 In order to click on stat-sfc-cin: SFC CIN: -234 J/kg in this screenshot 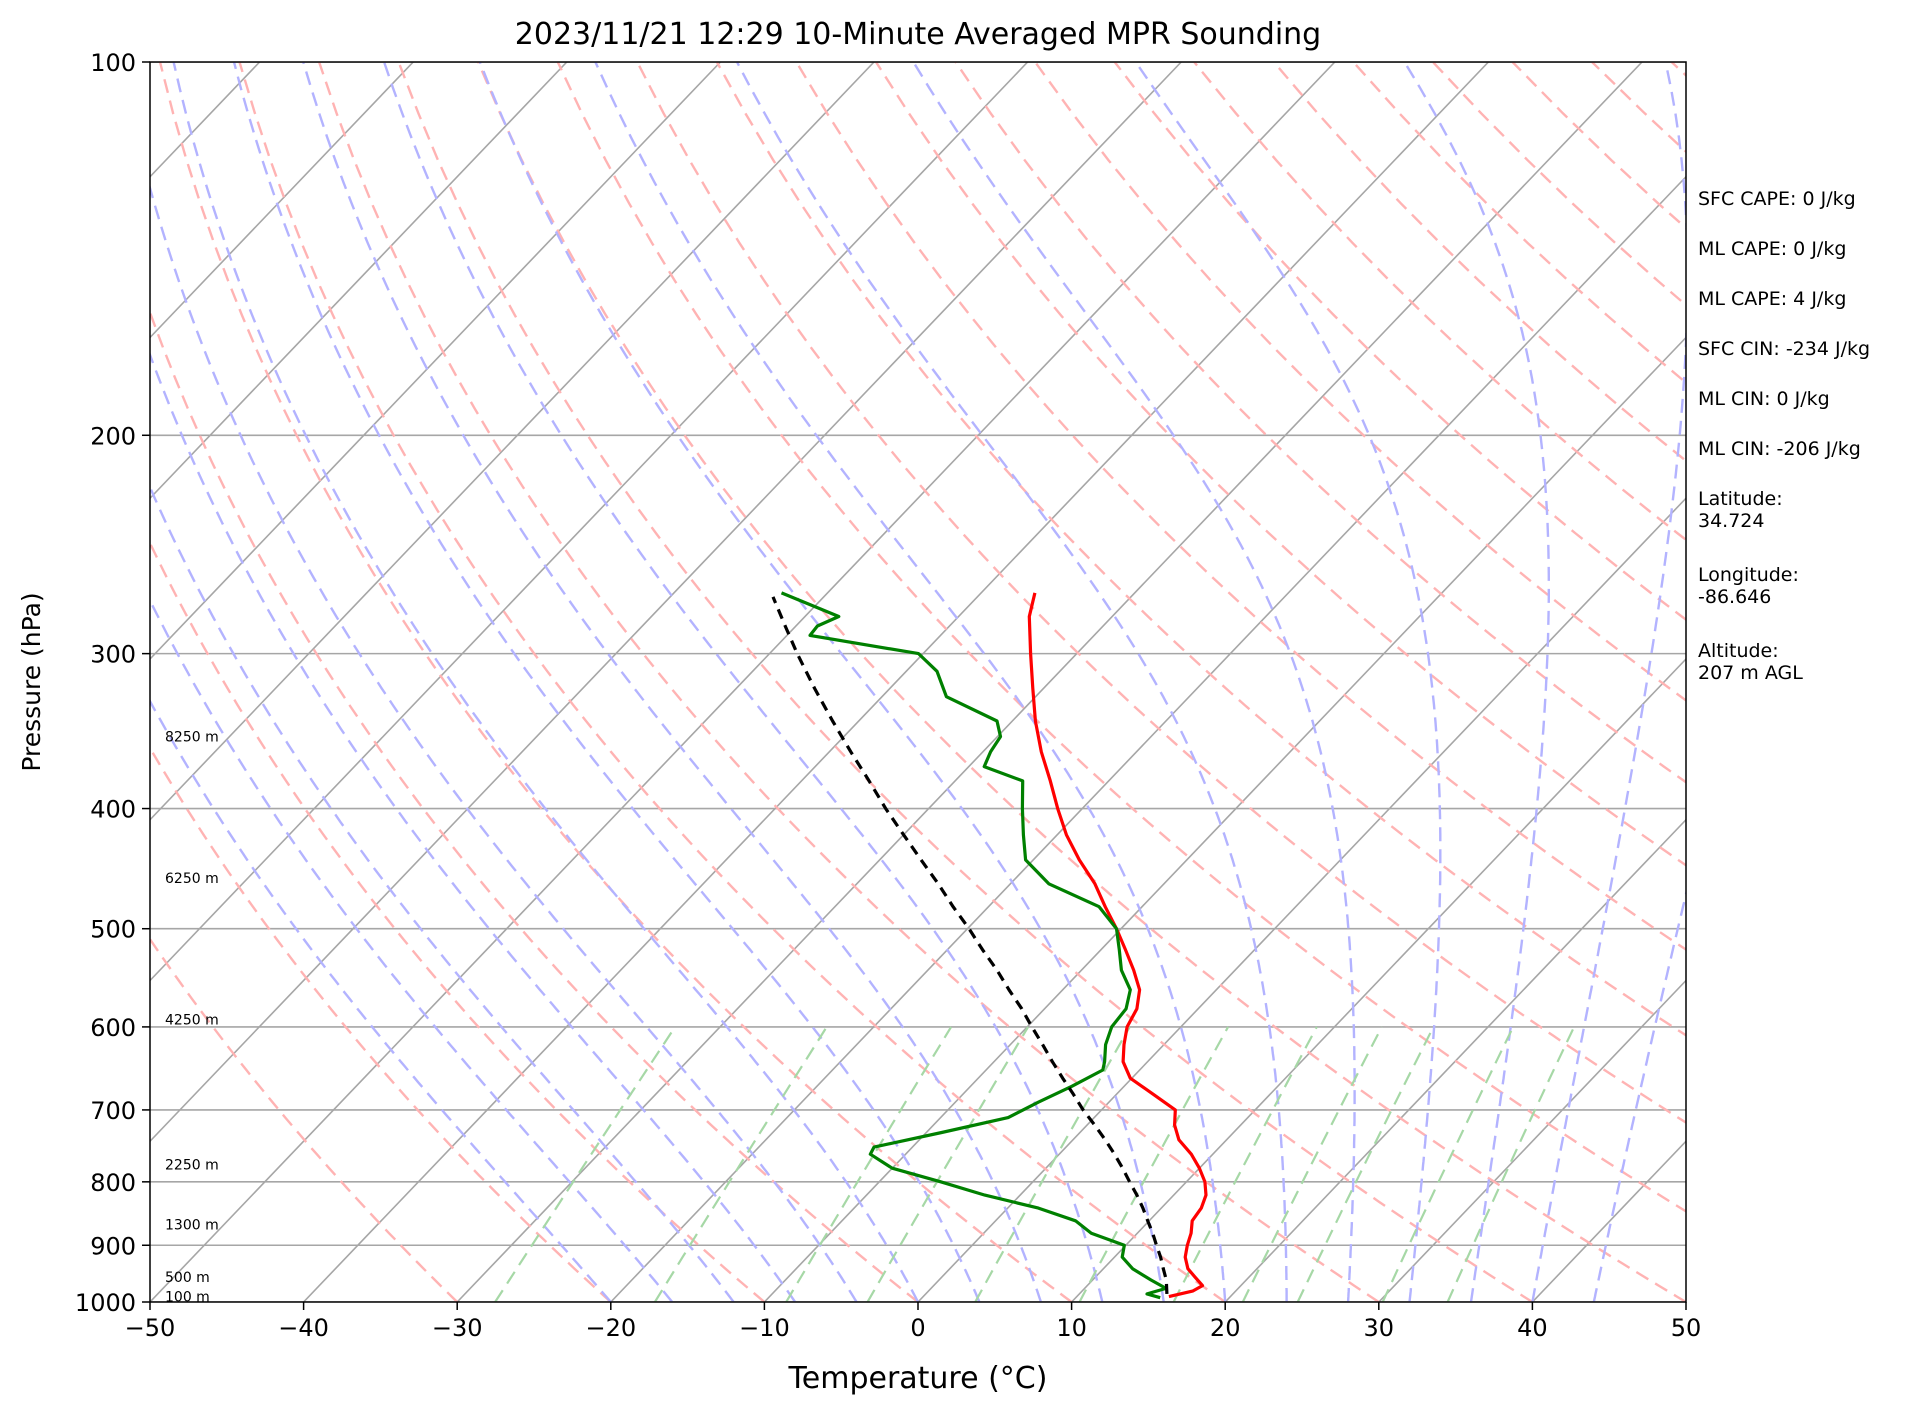, I will do `click(1784, 349)`.